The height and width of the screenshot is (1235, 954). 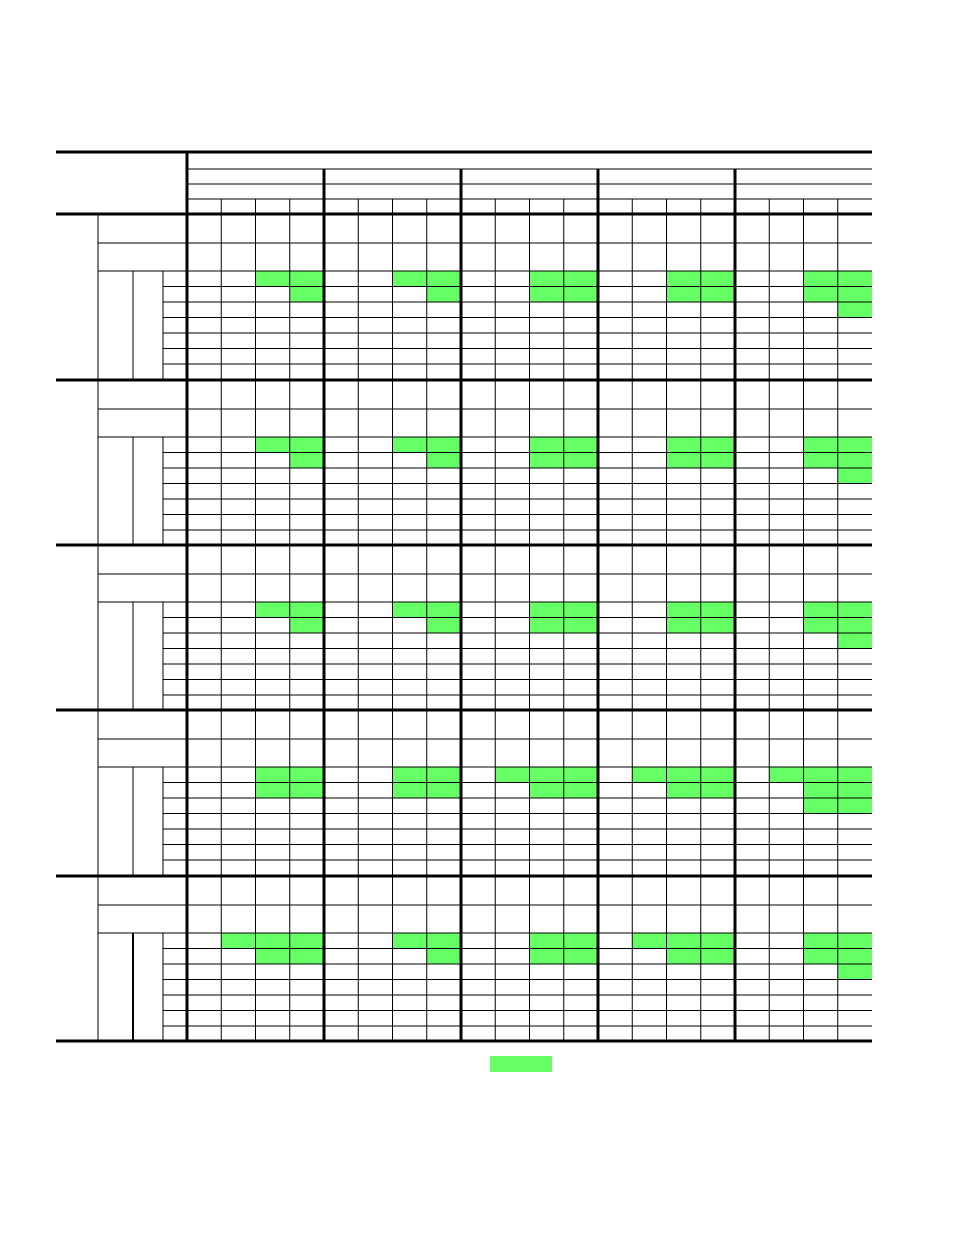 What do you see at coordinates (580, 625) in the screenshot?
I see `highlight-cell-b3-r2-g3-c4` at bounding box center [580, 625].